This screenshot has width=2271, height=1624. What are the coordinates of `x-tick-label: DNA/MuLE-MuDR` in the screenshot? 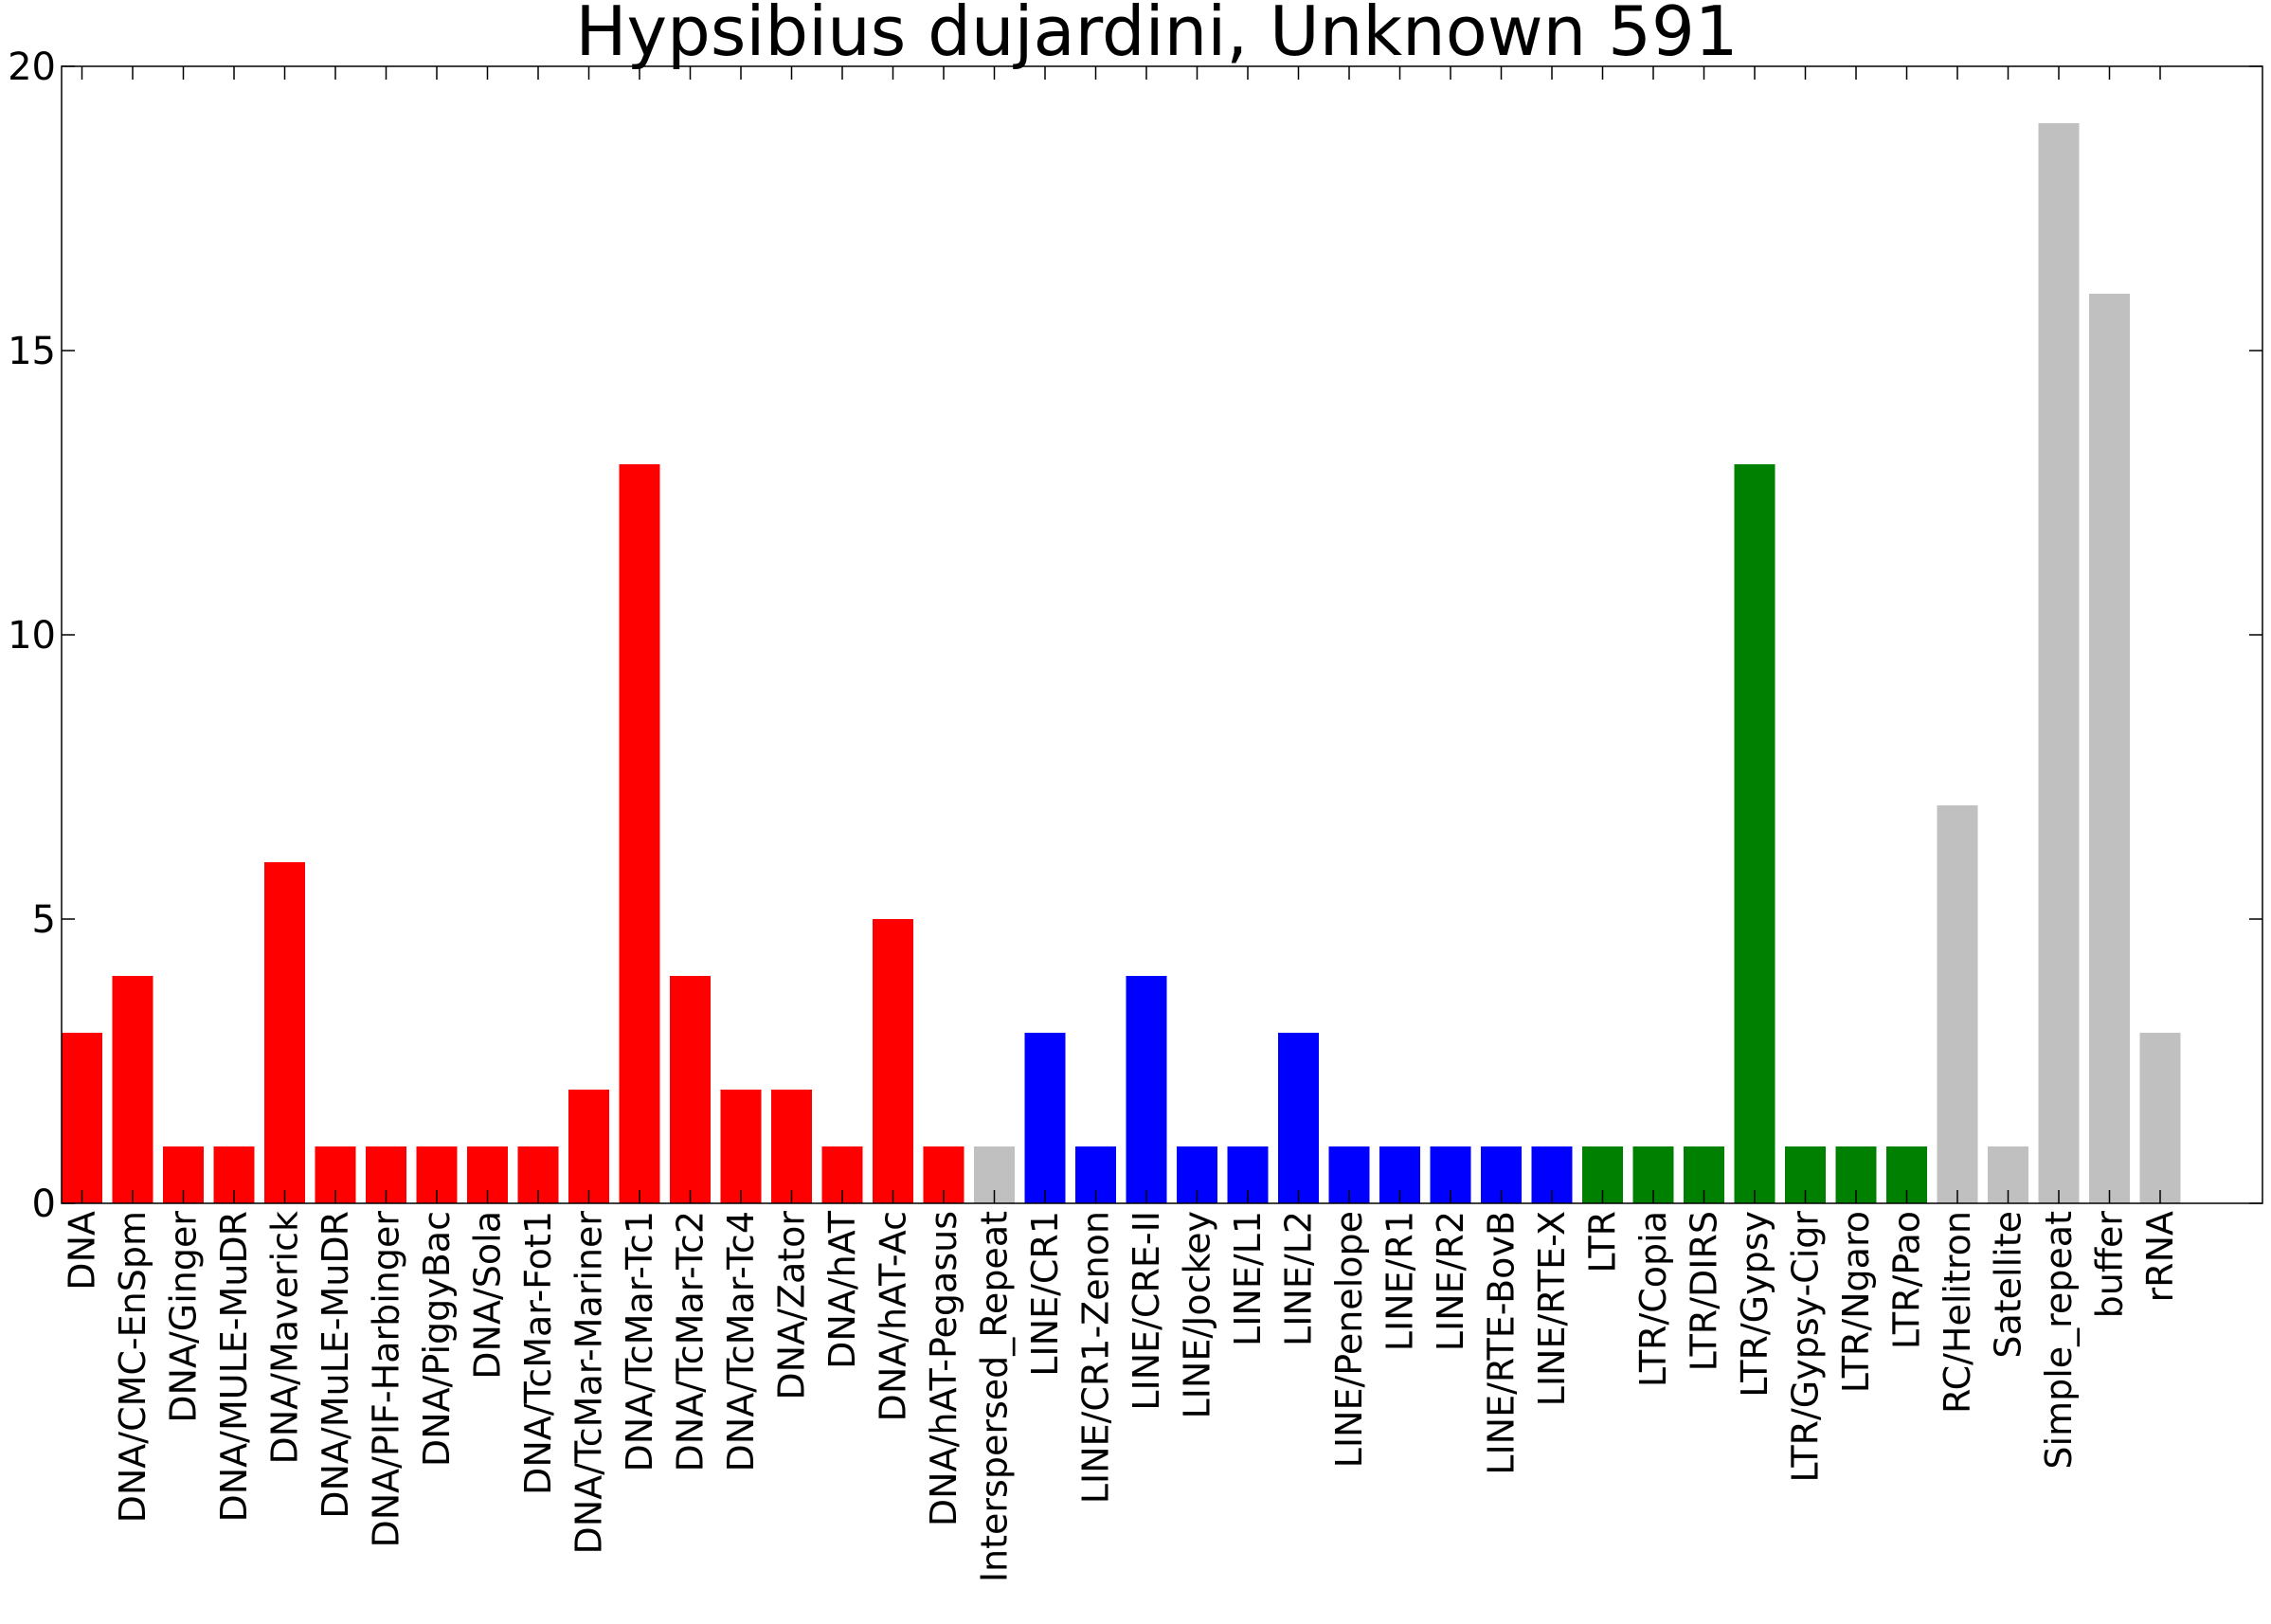 It's located at (335, 1365).